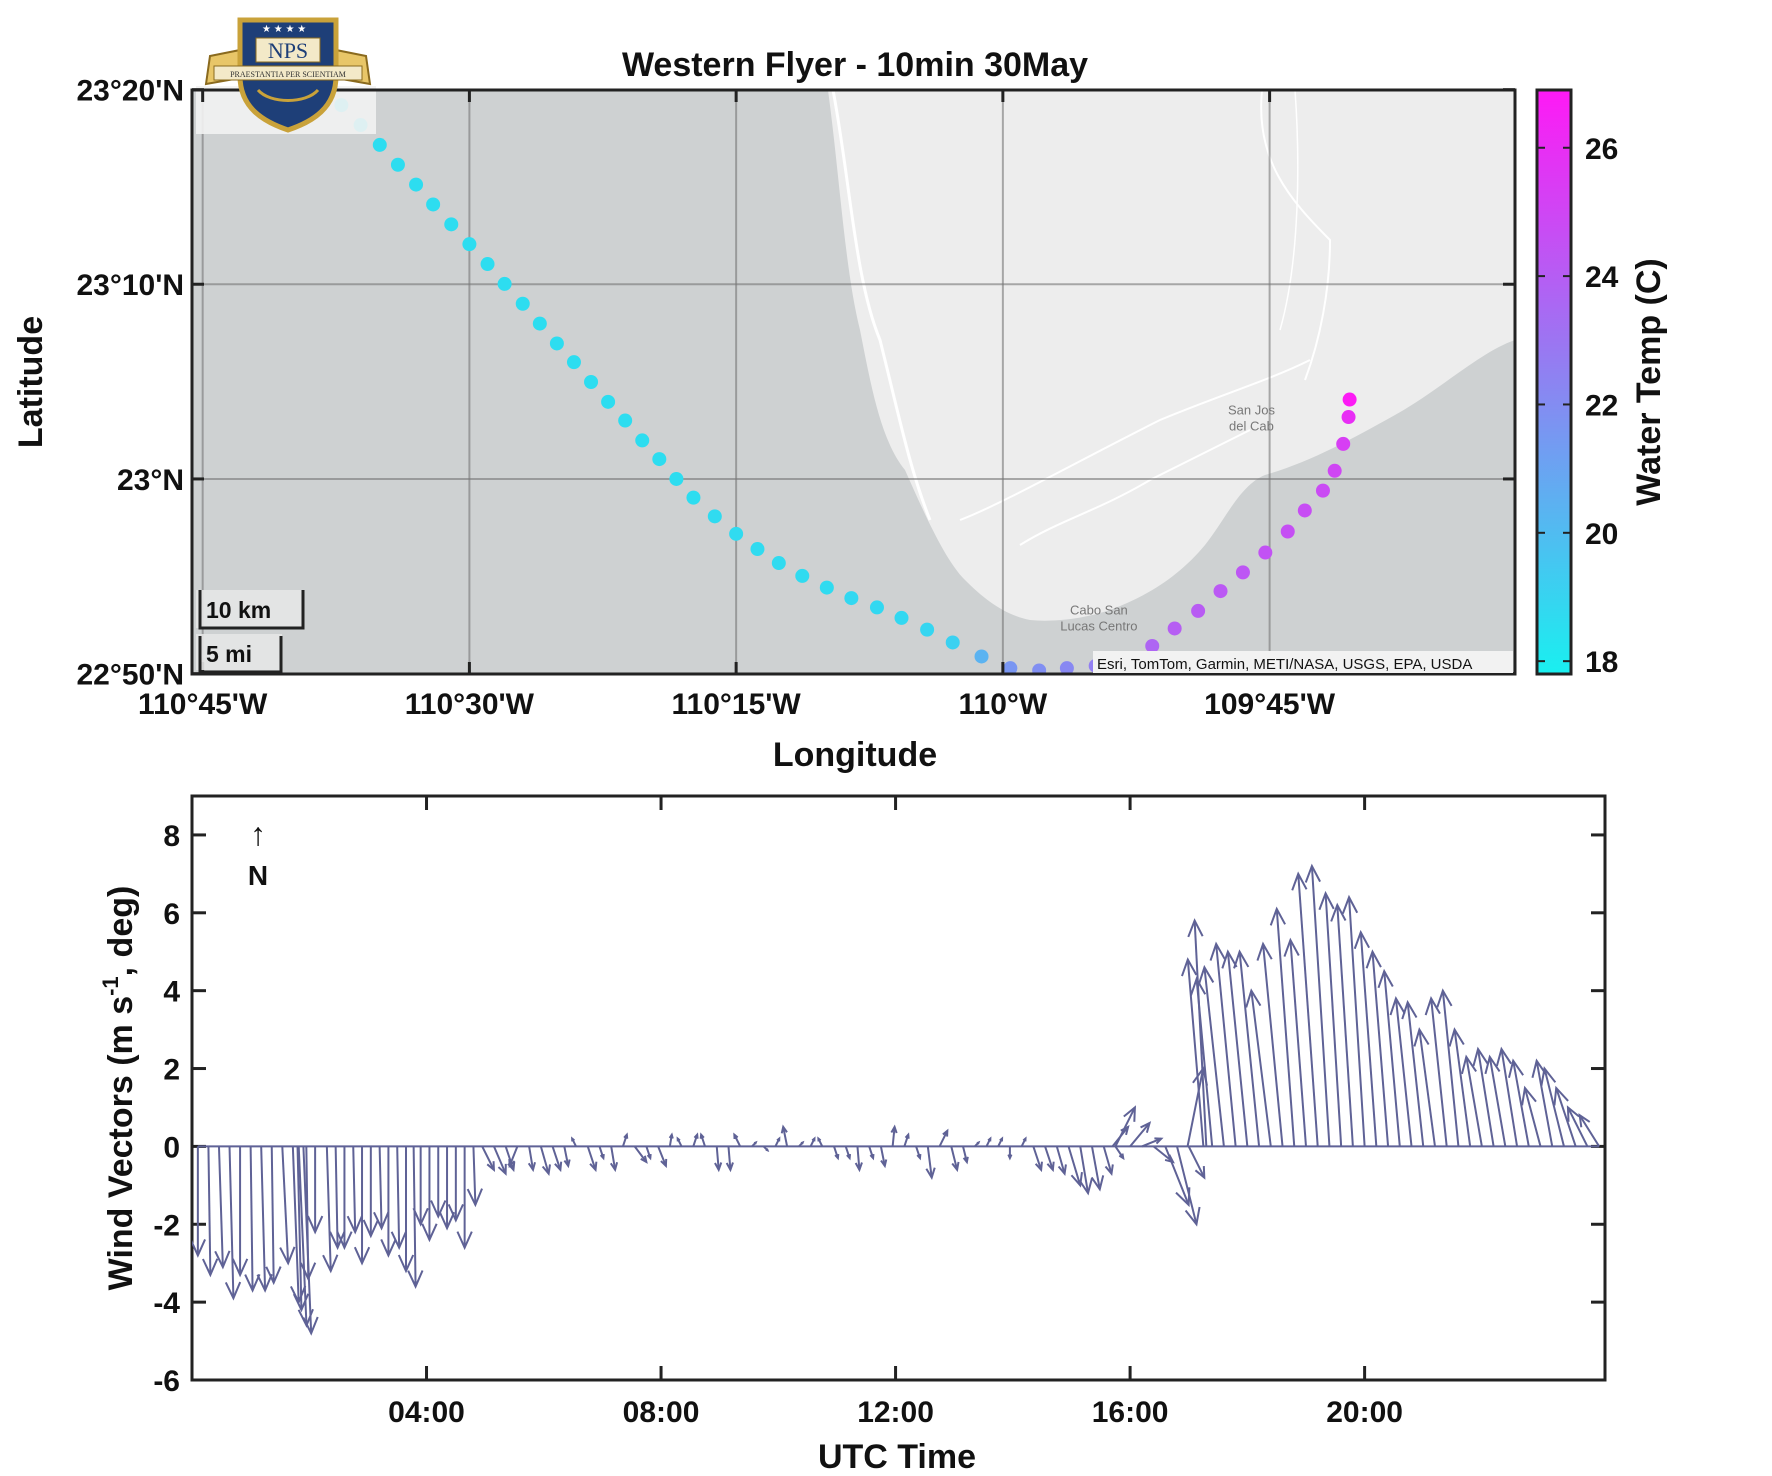 The width and height of the screenshot is (1772, 1476). Describe the element at coordinates (171, 836) in the screenshot. I see `wind-y-tick-label: 8` at that location.